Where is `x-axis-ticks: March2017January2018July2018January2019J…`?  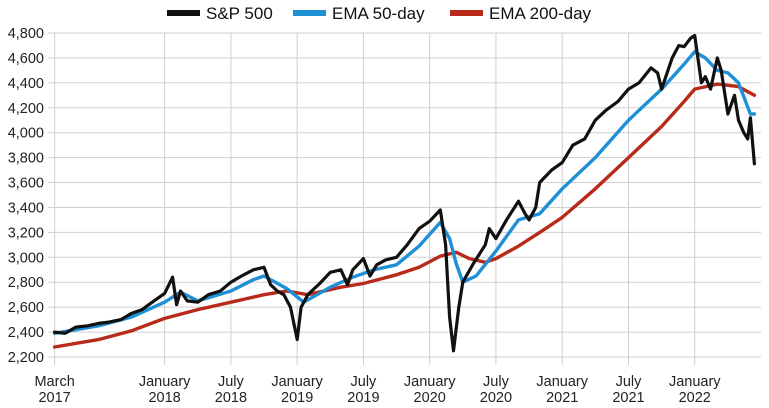 x-axis-ticks: March2017January2018July2018January2019J… is located at coordinates (377, 390).